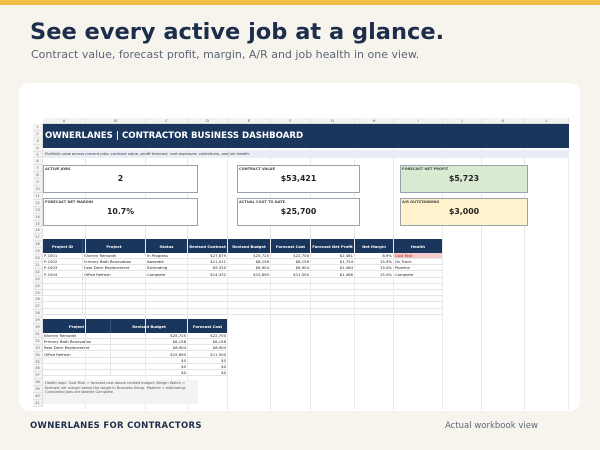 The image size is (600, 450). What do you see at coordinates (38, 279) in the screenshot?
I see `row-header: 23` at bounding box center [38, 279].